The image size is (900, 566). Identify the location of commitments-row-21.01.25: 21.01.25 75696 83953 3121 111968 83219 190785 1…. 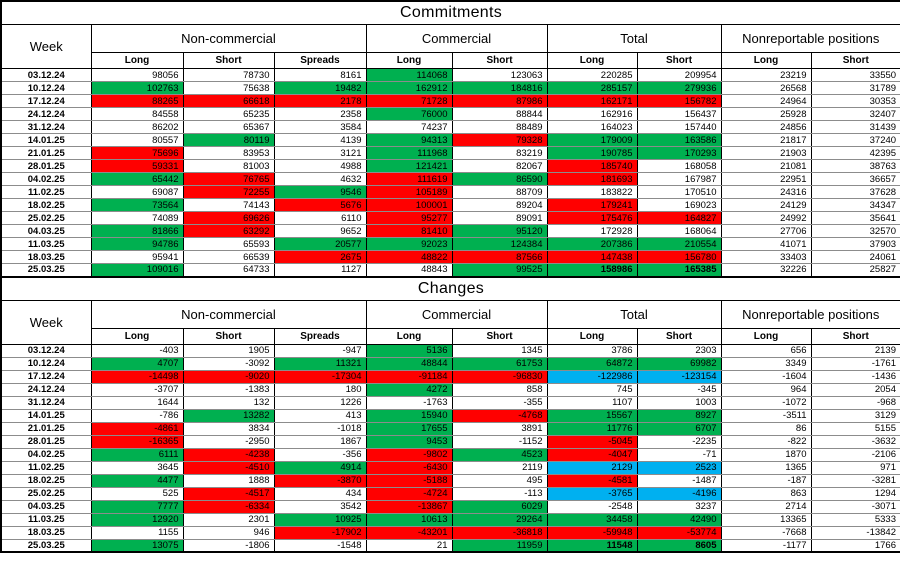
(450, 153).